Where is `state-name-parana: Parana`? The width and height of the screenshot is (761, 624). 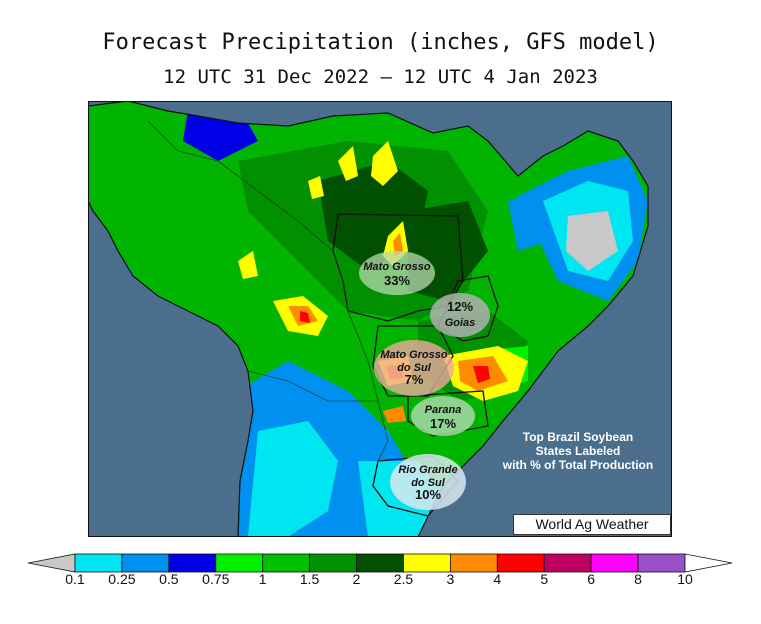 state-name-parana: Parana is located at coordinates (443, 410).